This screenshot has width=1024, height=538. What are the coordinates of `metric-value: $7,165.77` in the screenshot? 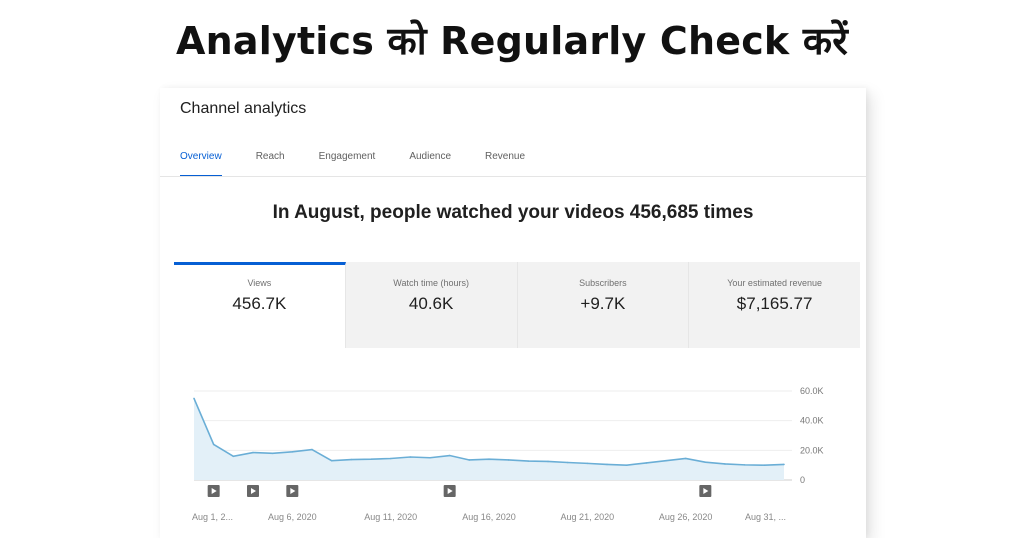 It's located at (774, 303).